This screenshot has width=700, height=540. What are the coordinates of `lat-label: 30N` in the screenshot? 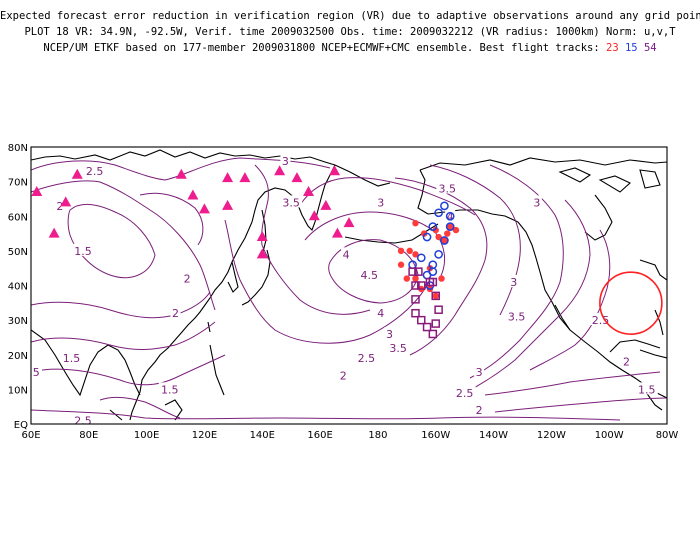 It's located at (18, 321).